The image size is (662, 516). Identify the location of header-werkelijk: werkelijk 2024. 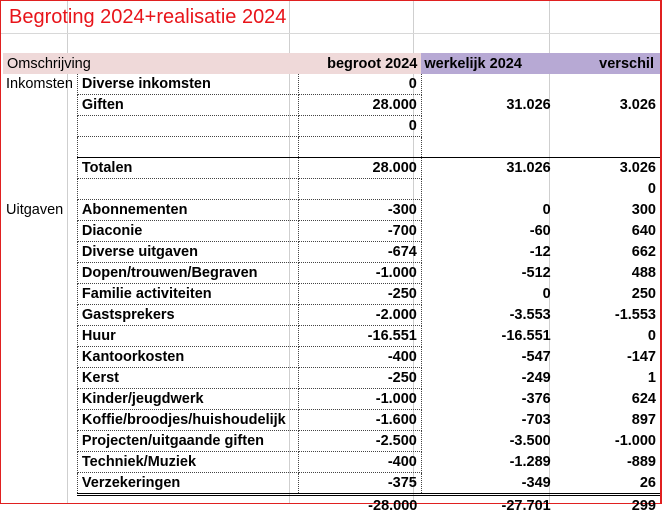
(487, 63).